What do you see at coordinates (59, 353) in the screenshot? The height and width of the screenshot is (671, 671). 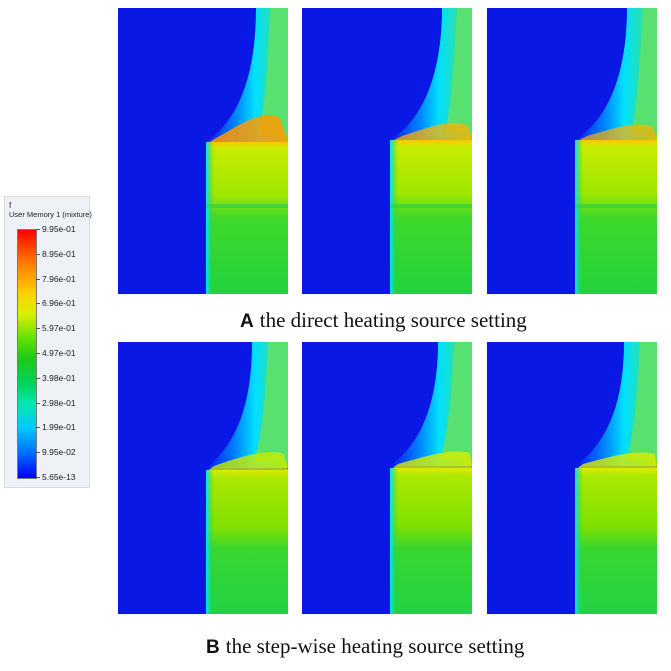 I see `legend-tick-label: 4.97e-01` at bounding box center [59, 353].